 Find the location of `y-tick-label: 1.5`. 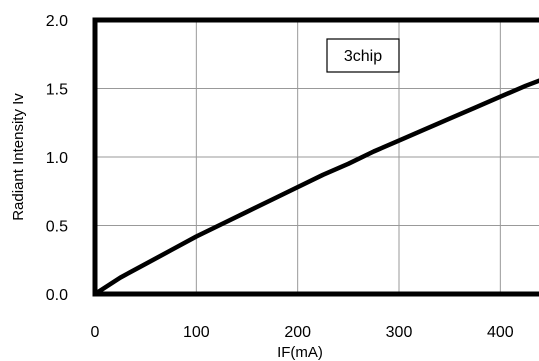

y-tick-label: 1.5 is located at coordinates (57, 90).